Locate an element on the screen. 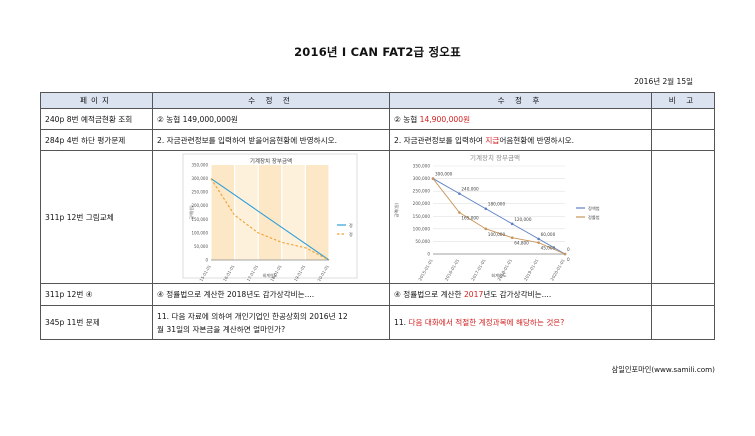 This screenshot has width=755, height=436. data-label: 300,000 is located at coordinates (444, 174).